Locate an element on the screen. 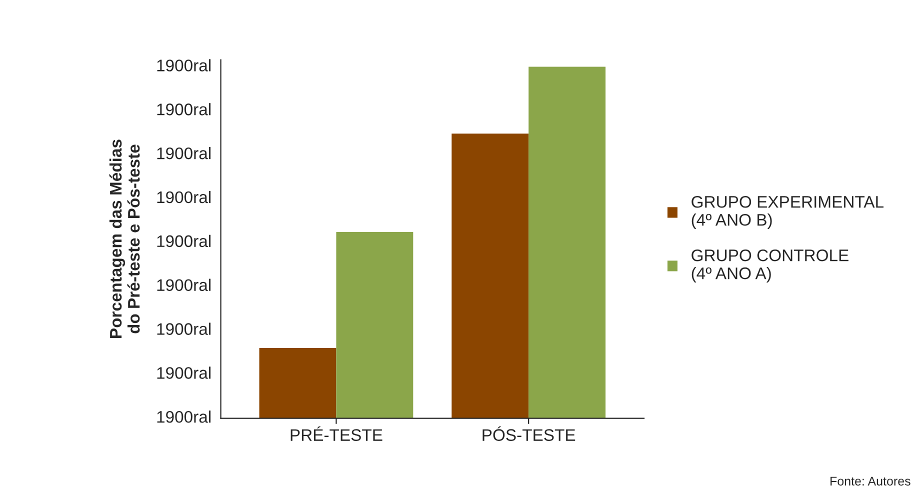  x-tick-label: PRÉ-TESTE is located at coordinates (336, 433).